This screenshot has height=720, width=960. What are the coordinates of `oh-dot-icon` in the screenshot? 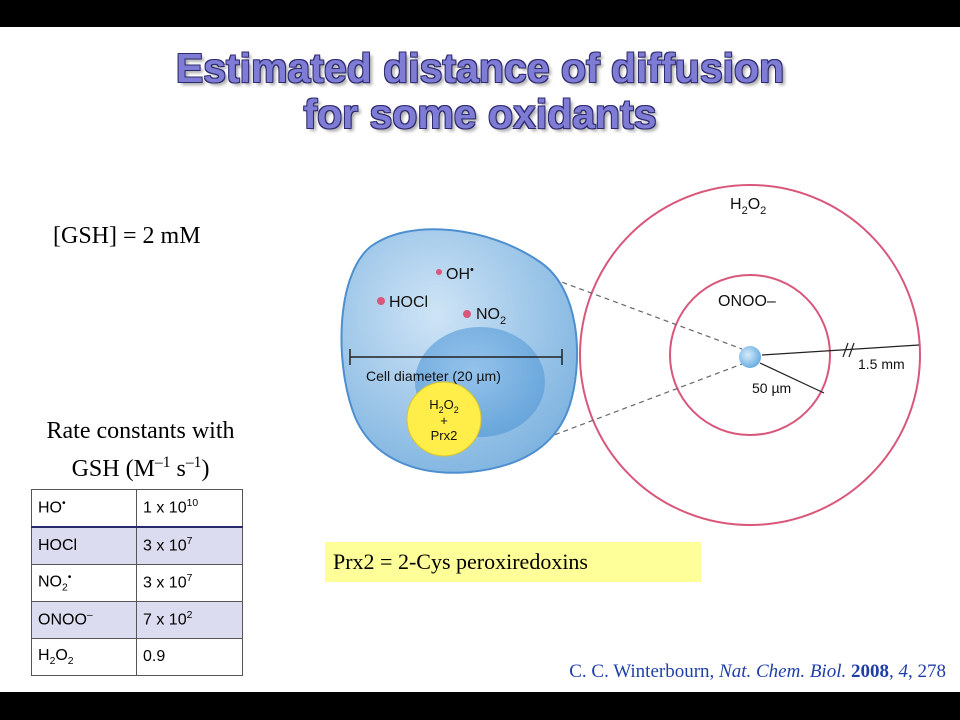 It's located at (439, 272).